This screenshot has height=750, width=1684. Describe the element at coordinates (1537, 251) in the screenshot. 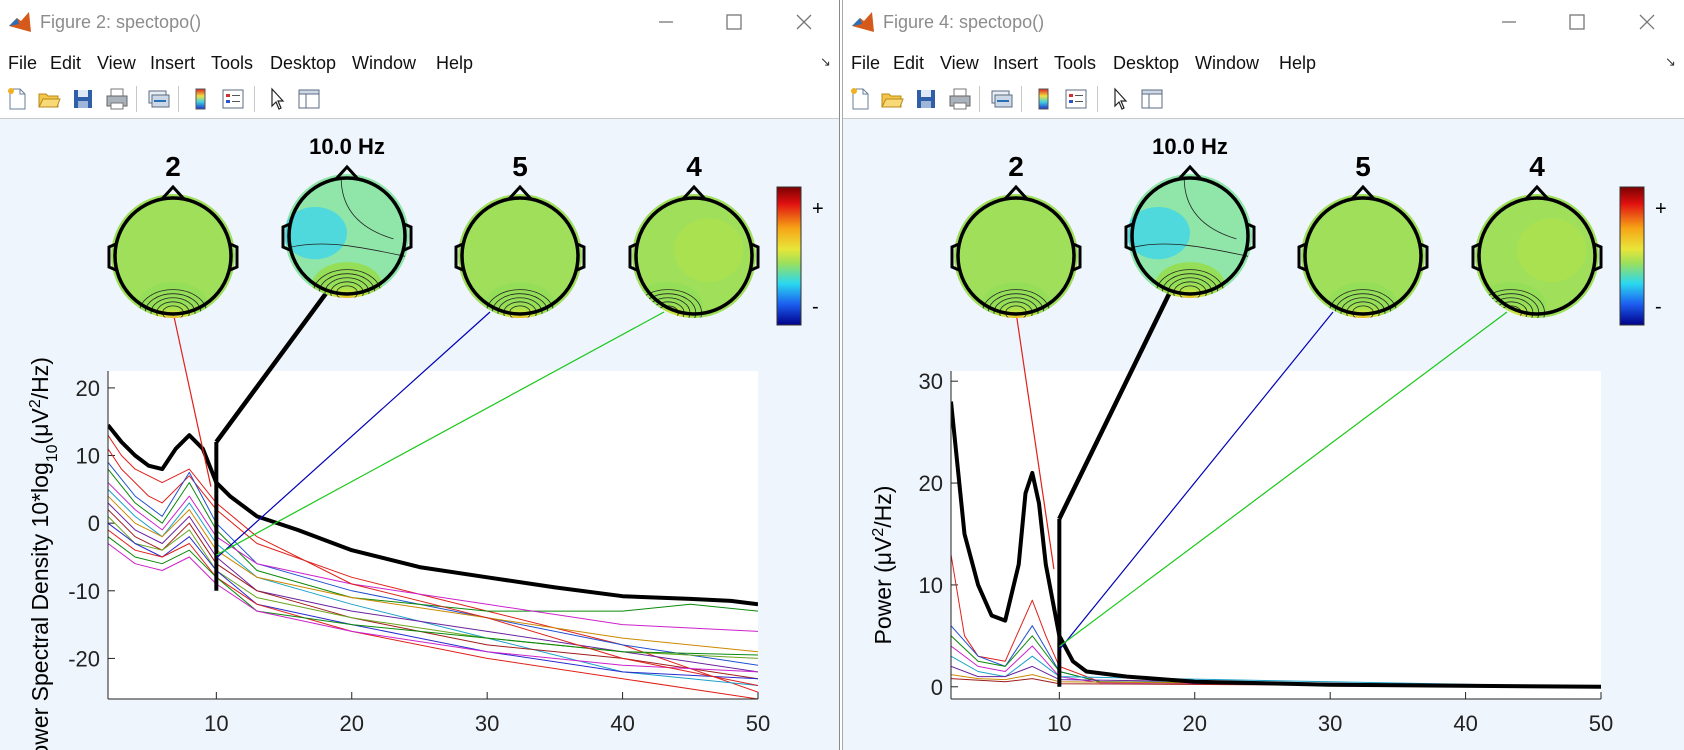

I see `topomap-head` at that location.